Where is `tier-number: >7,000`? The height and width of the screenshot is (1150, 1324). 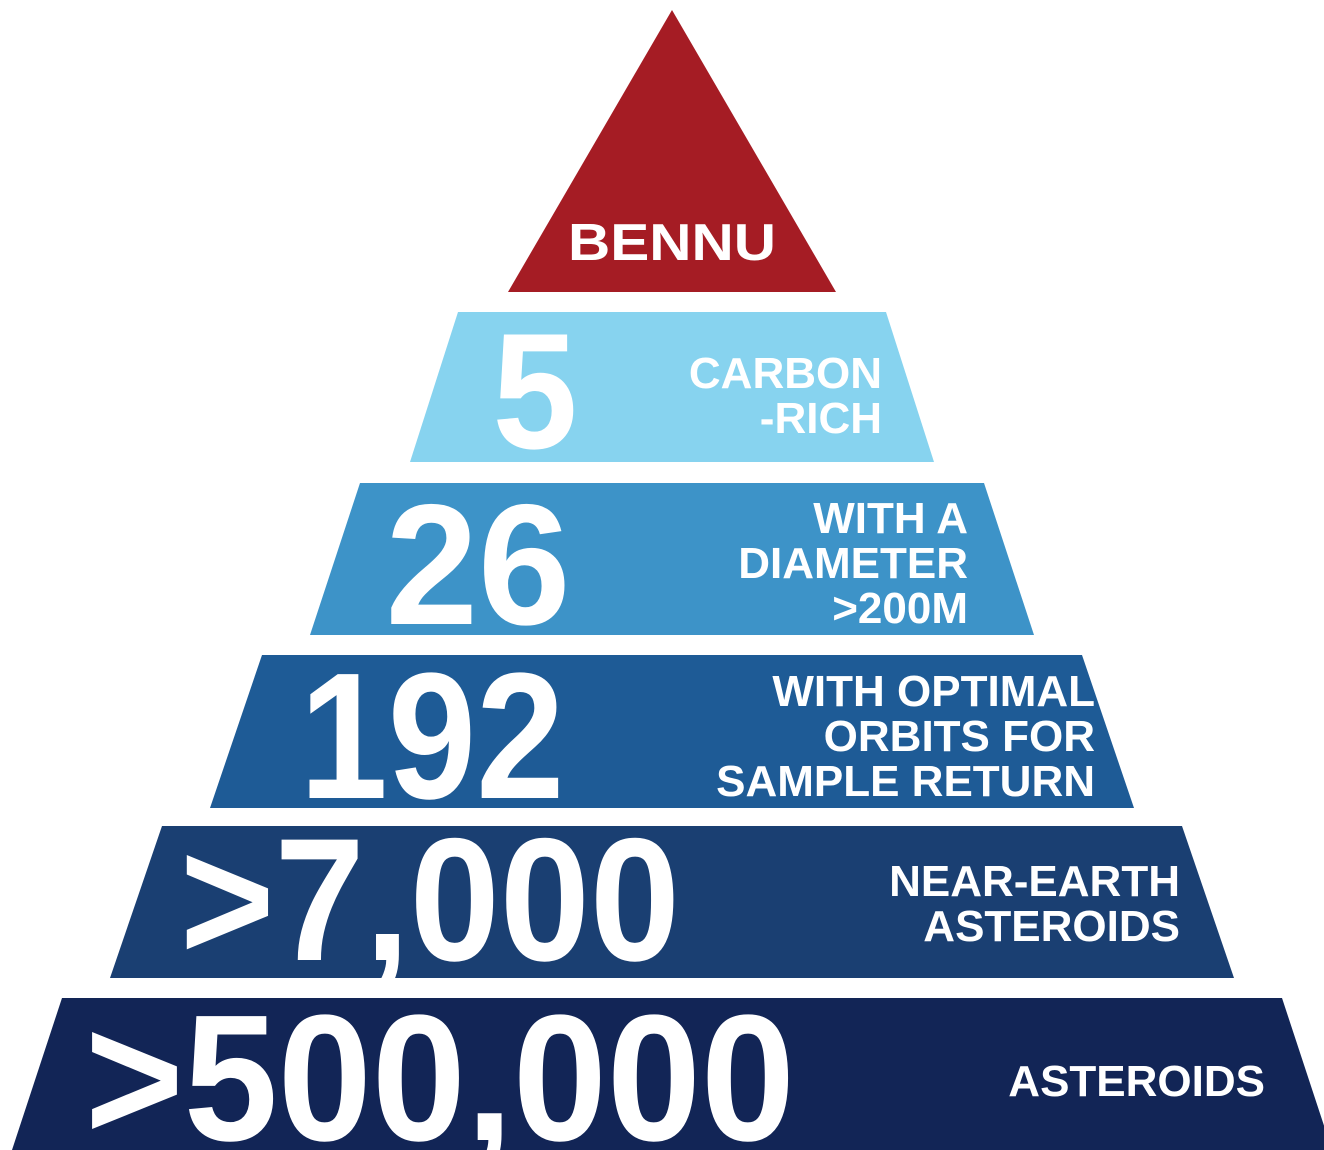
tier-number: >7,000 is located at coordinates (430, 900).